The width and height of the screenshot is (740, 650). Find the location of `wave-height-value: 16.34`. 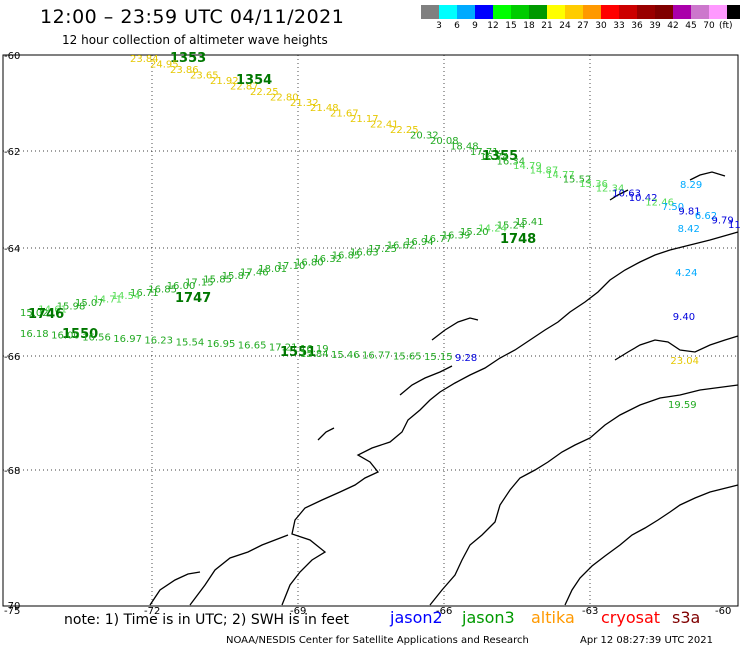

wave-height-value: 16.34 is located at coordinates (511, 162).